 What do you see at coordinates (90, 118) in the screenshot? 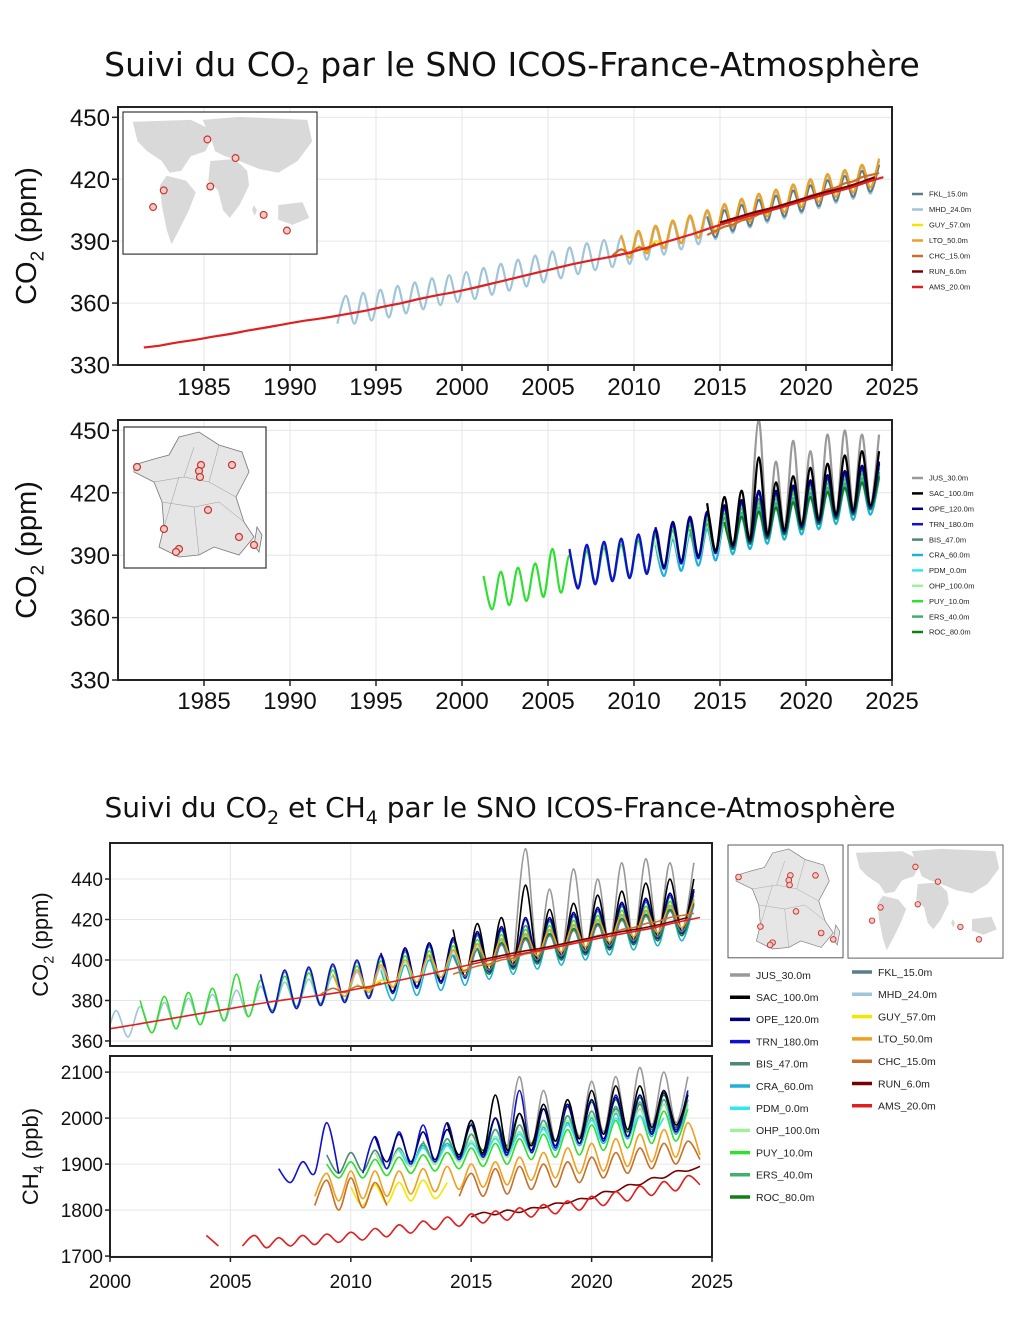
I see `y-tick-label: 450` at bounding box center [90, 118].